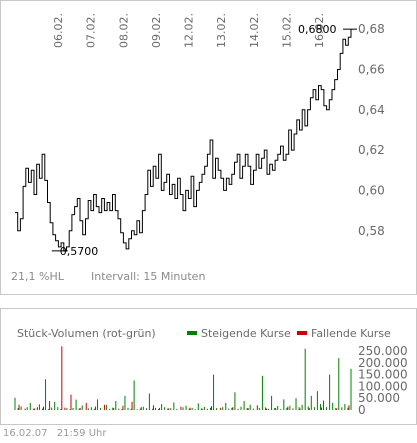 Image resolution: width=417 pixels, height=443 pixels. Describe the element at coordinates (183, 378) in the screenshot. I see `volume-bars` at that location.